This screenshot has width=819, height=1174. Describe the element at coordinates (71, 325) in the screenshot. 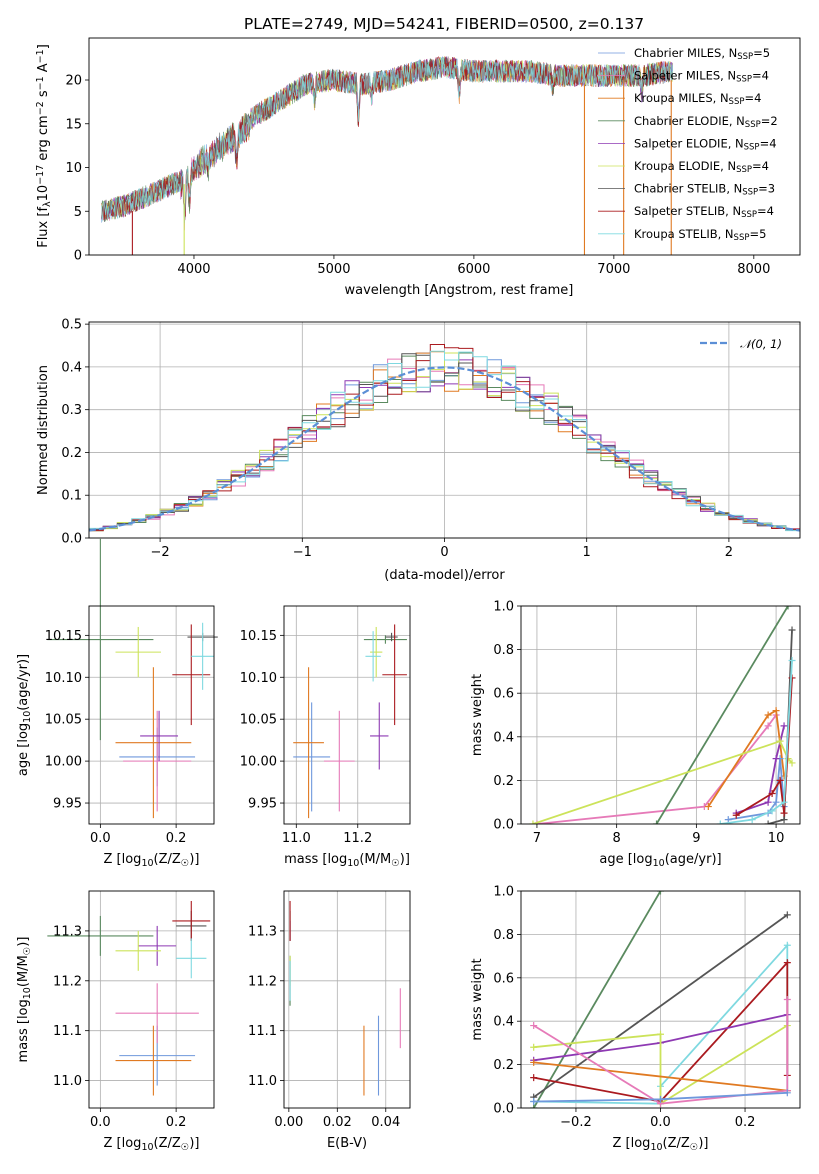

I see `y-tick-label: 0.5` at that location.